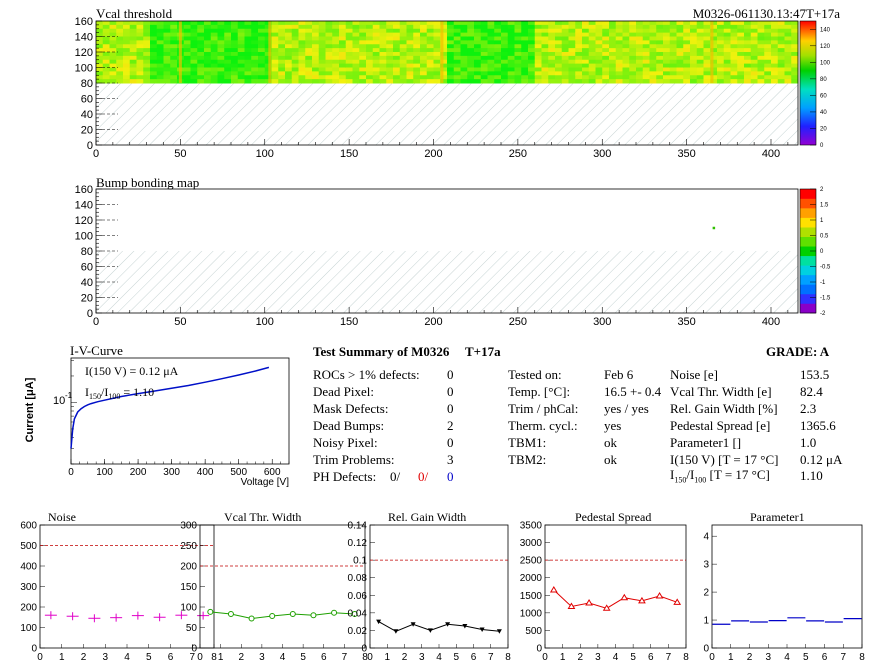 The width and height of the screenshot is (896, 672). I want to click on xtick-label: 2, so click(241, 657).